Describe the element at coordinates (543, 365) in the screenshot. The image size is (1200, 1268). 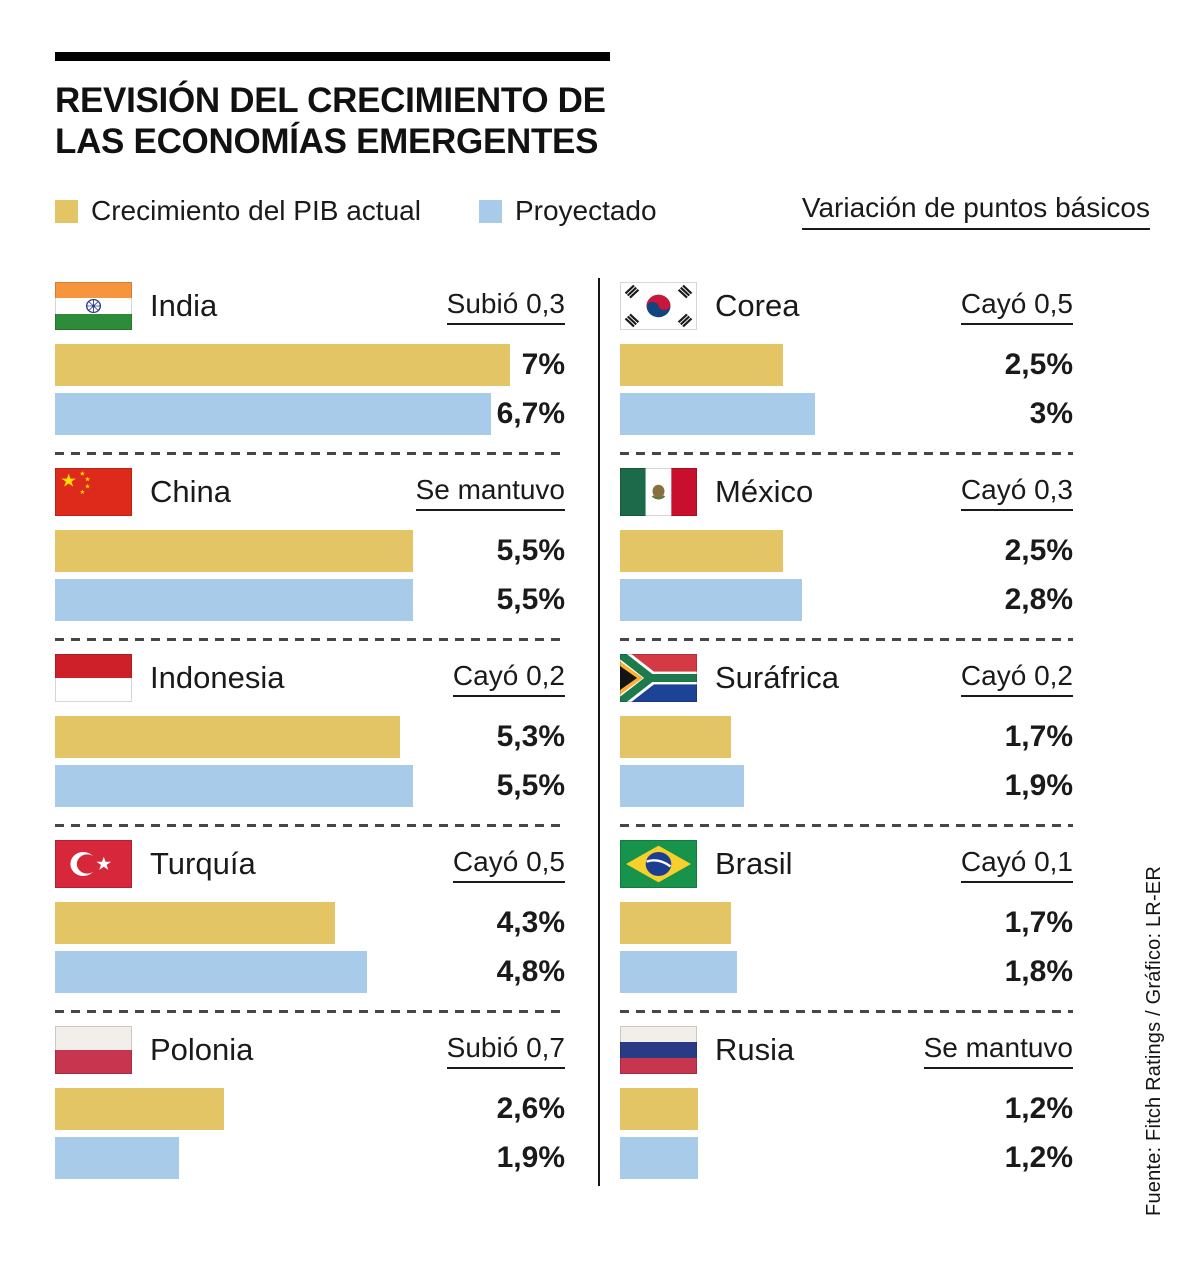
I see `actual-gdp-value: 7%` at that location.